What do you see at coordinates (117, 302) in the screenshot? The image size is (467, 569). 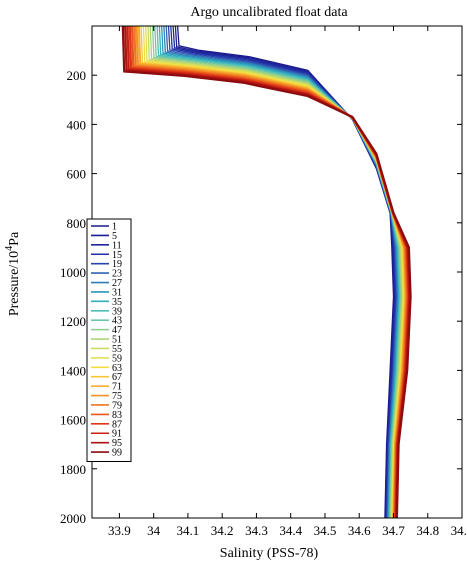 I see `legend-entry: 35` at bounding box center [117, 302].